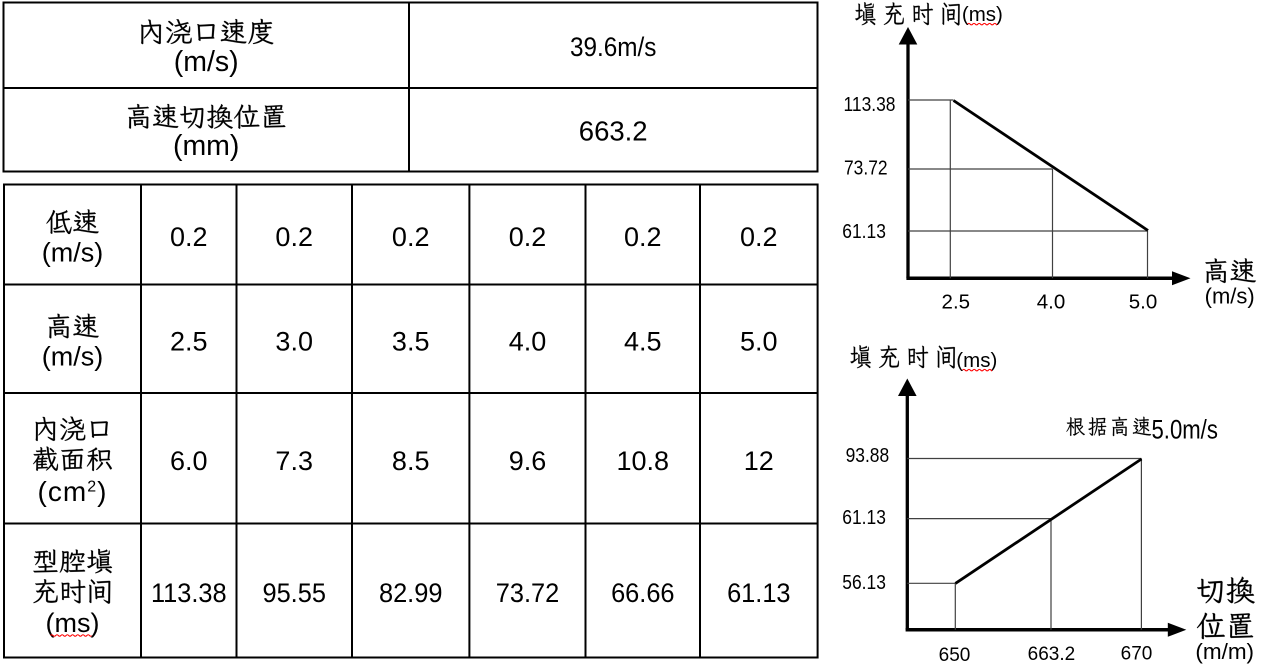  What do you see at coordinates (411, 461) in the screenshot?
I see `svg-text: 8.5` at bounding box center [411, 461].